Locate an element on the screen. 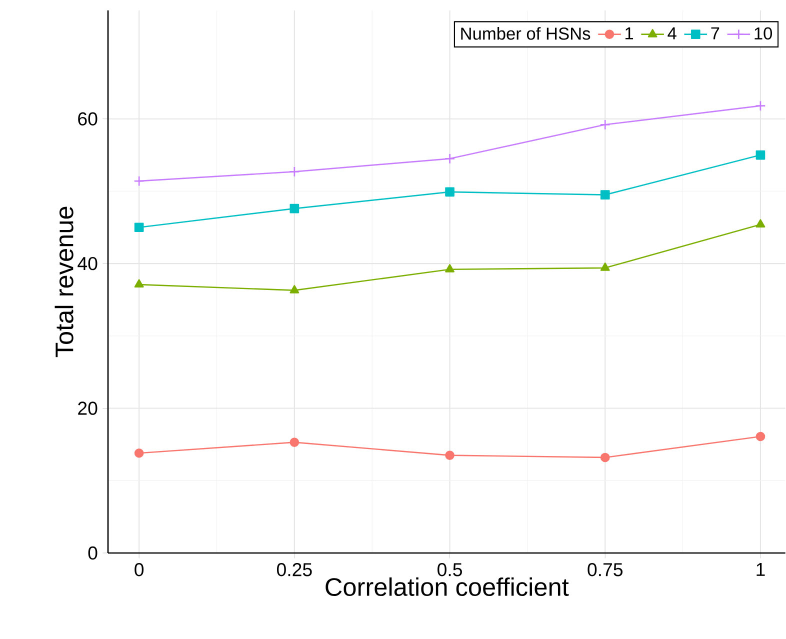 The width and height of the screenshot is (786, 639). y-tick-label: 0 is located at coordinates (93, 553).